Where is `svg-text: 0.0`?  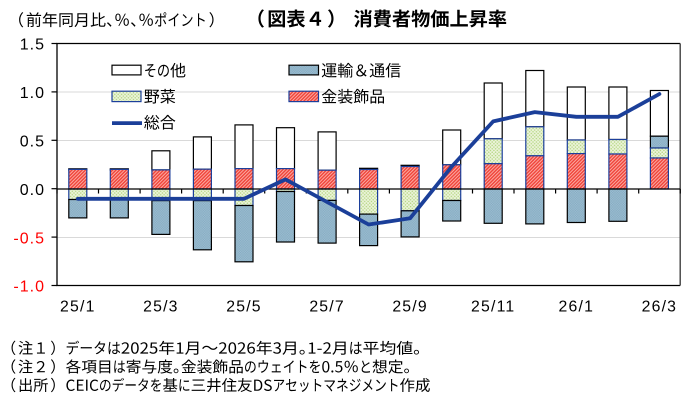 svg-text: 0.0 is located at coordinates (32, 190).